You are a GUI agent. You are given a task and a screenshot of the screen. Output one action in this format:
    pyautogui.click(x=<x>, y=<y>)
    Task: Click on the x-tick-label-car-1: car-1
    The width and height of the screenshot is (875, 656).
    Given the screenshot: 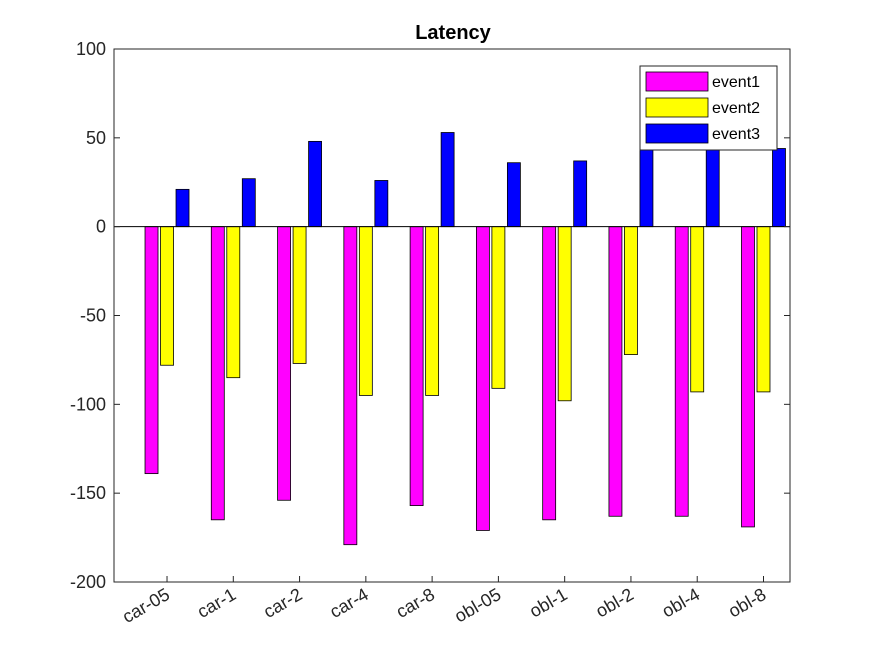 What is the action you would take?
    pyautogui.click(x=217, y=603)
    